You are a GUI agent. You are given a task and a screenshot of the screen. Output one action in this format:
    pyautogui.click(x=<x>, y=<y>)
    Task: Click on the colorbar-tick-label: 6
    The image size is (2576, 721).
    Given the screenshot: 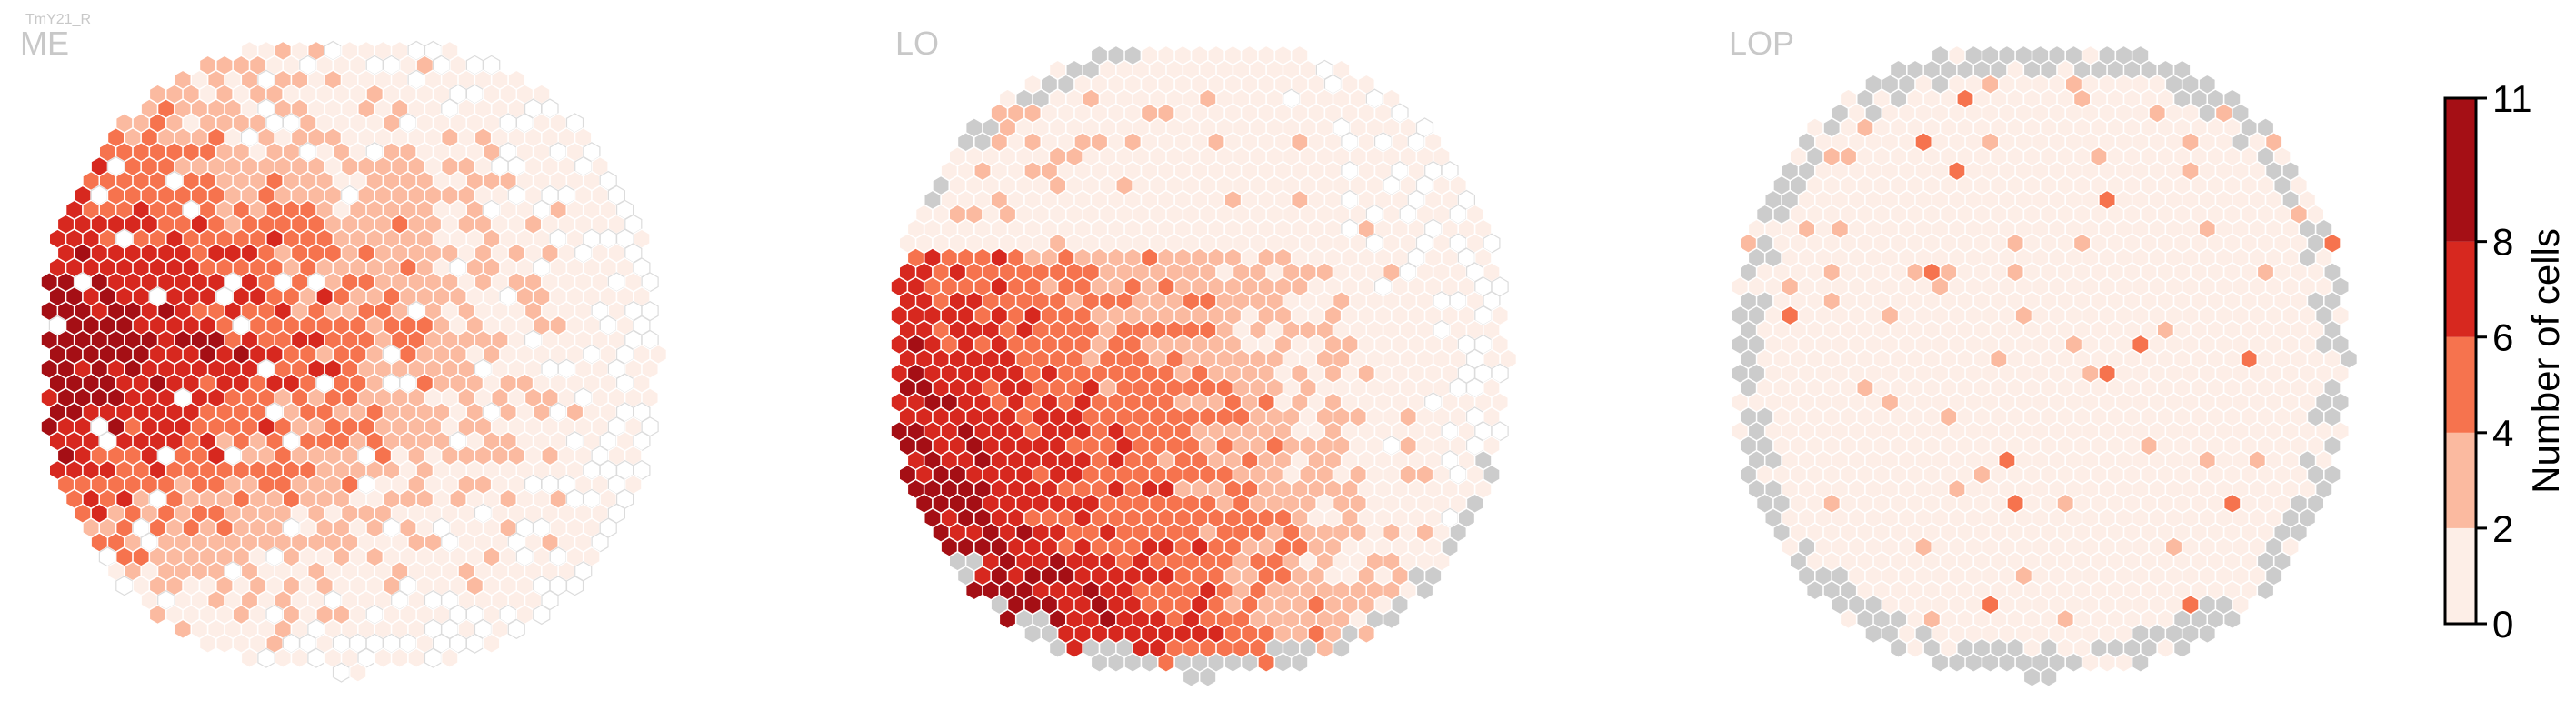 What is the action you would take?
    pyautogui.click(x=2502, y=337)
    